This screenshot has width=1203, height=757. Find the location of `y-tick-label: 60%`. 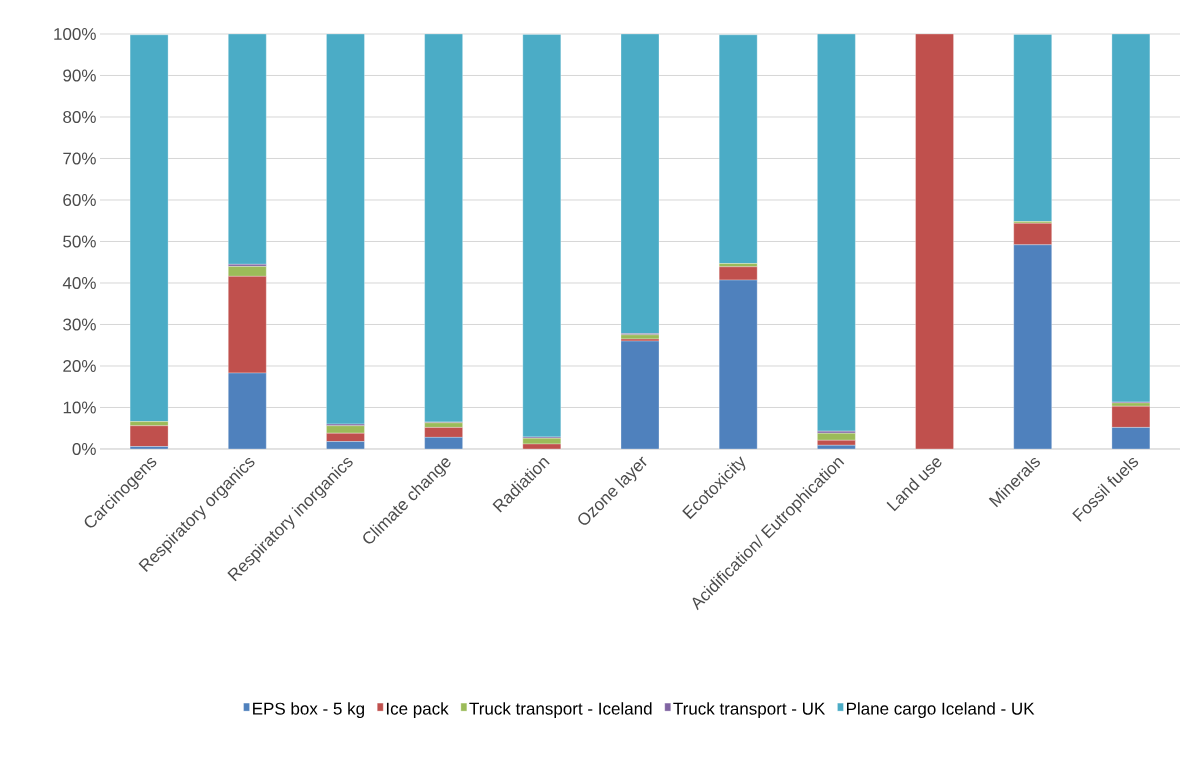

y-tick-label: 60% is located at coordinates (79, 200).